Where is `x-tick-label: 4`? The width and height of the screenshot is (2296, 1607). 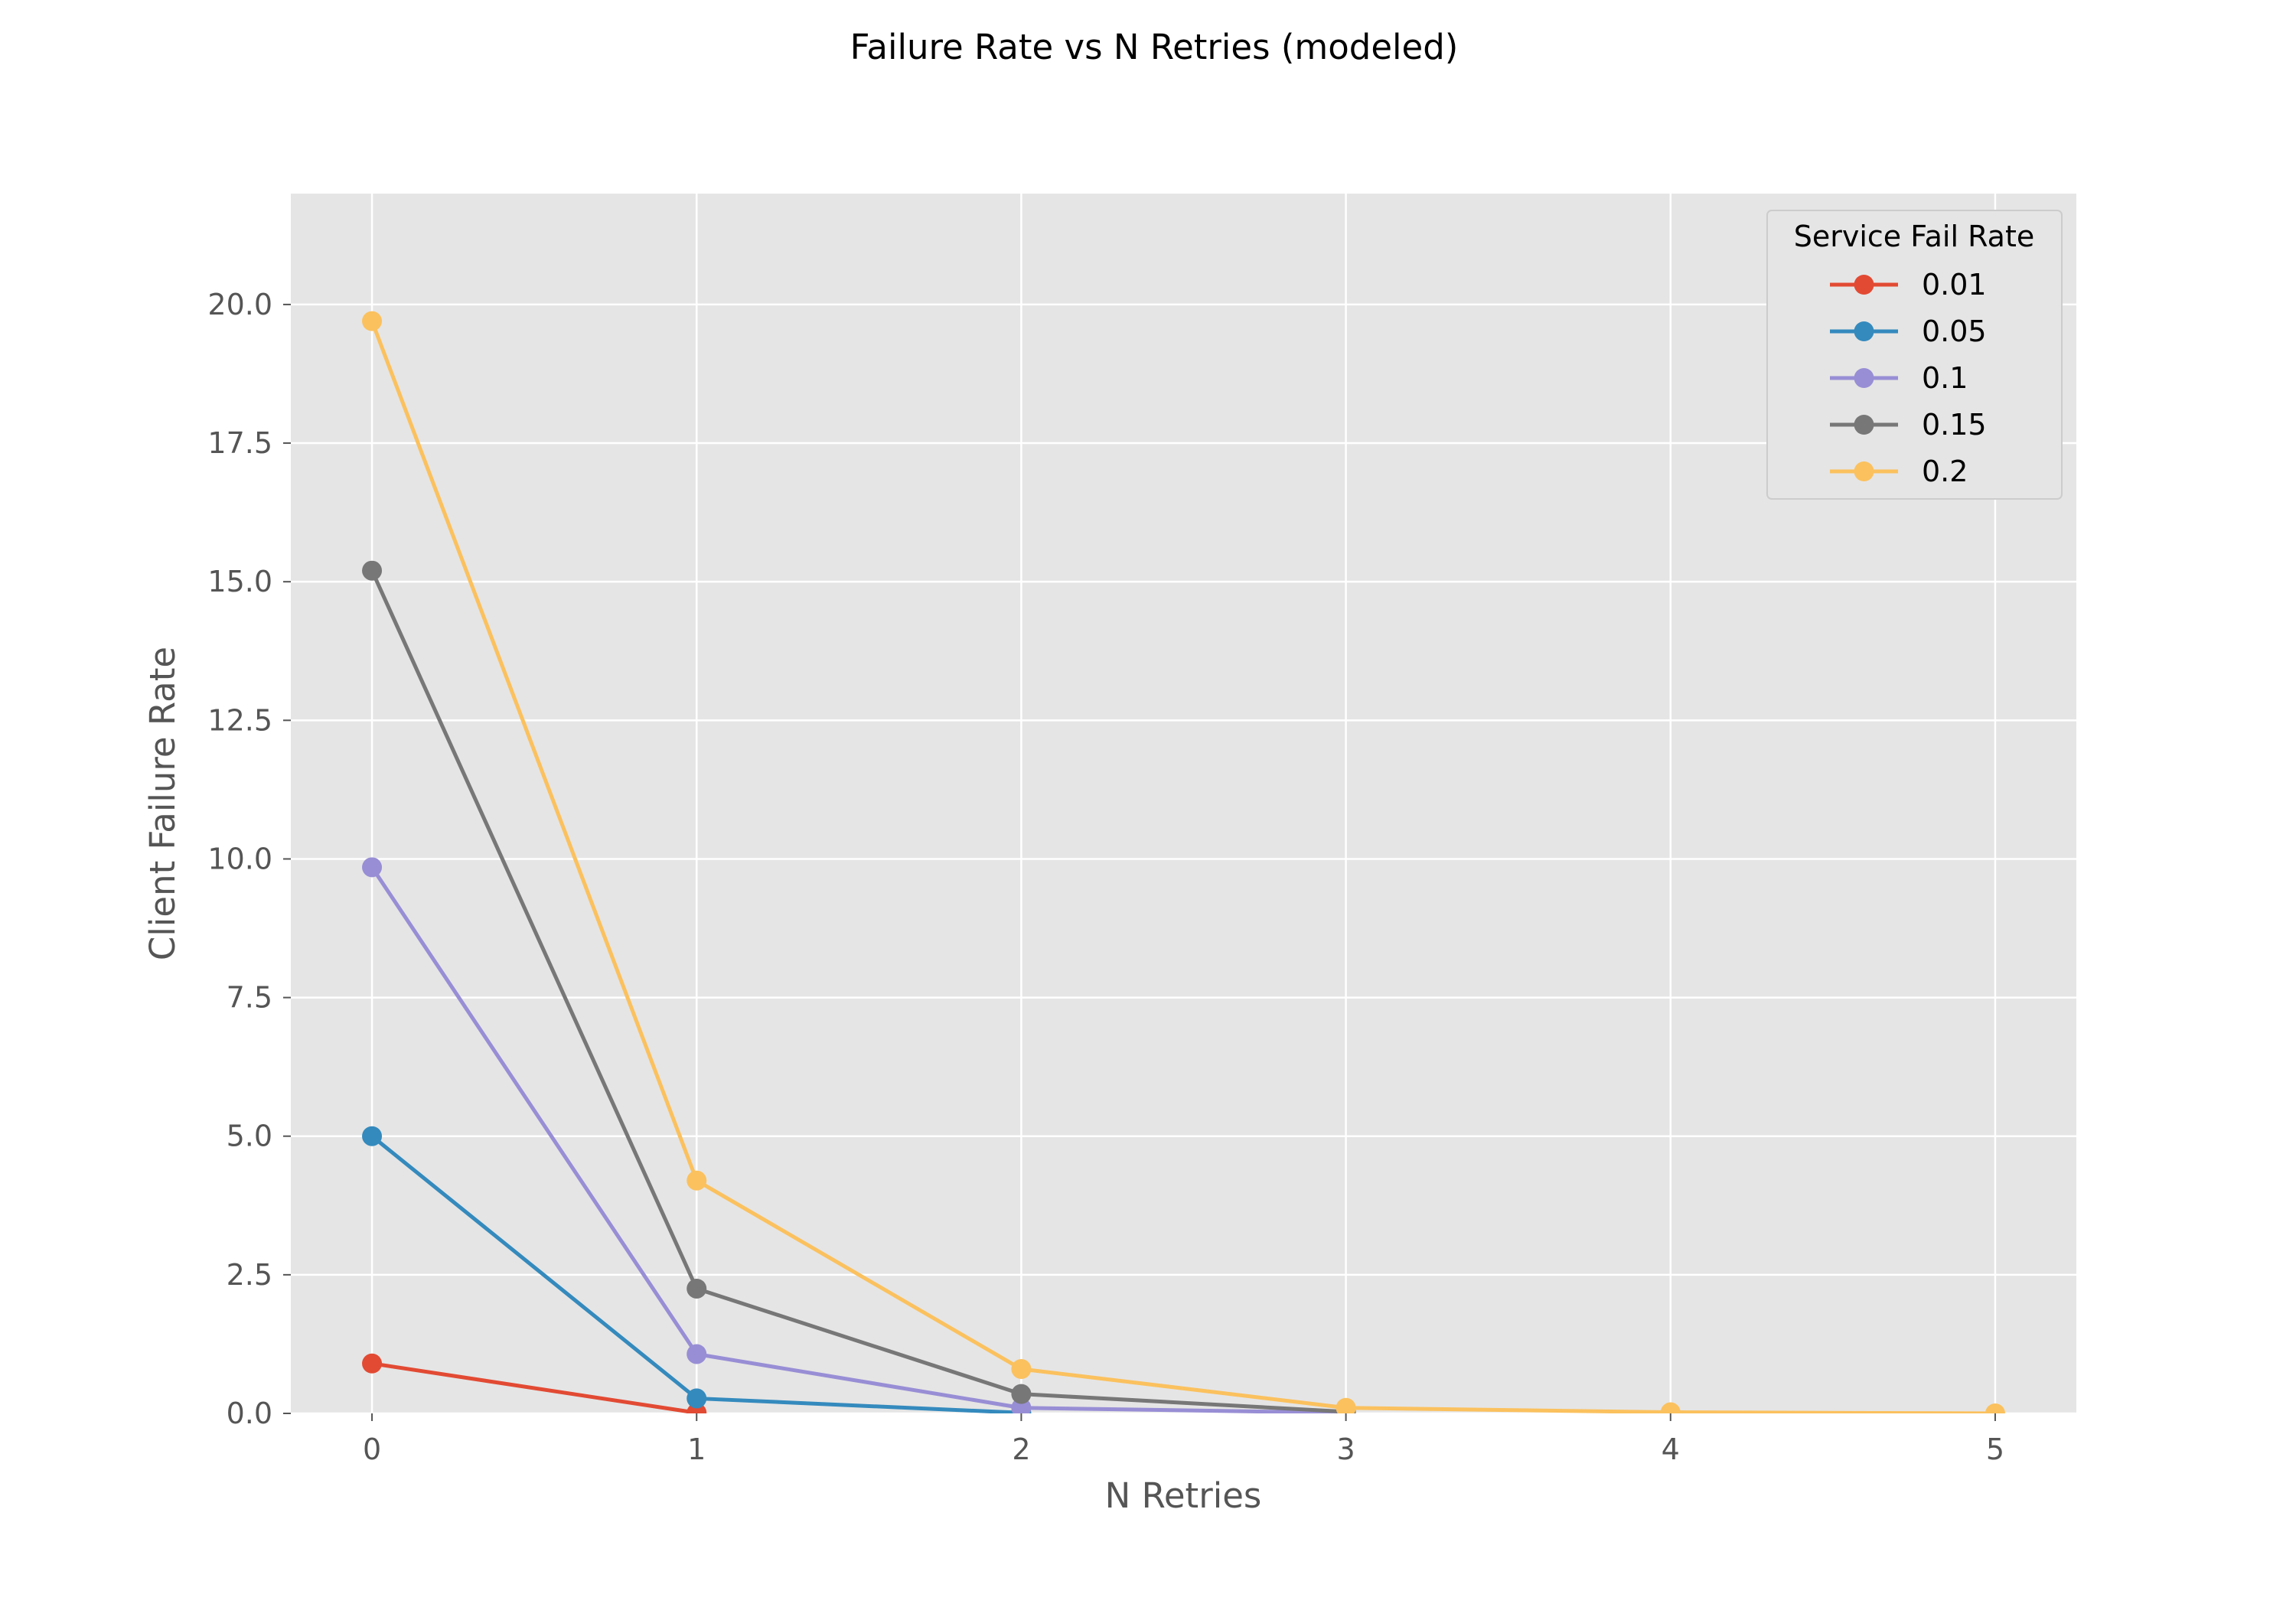 x-tick-label: 4 is located at coordinates (1671, 1449).